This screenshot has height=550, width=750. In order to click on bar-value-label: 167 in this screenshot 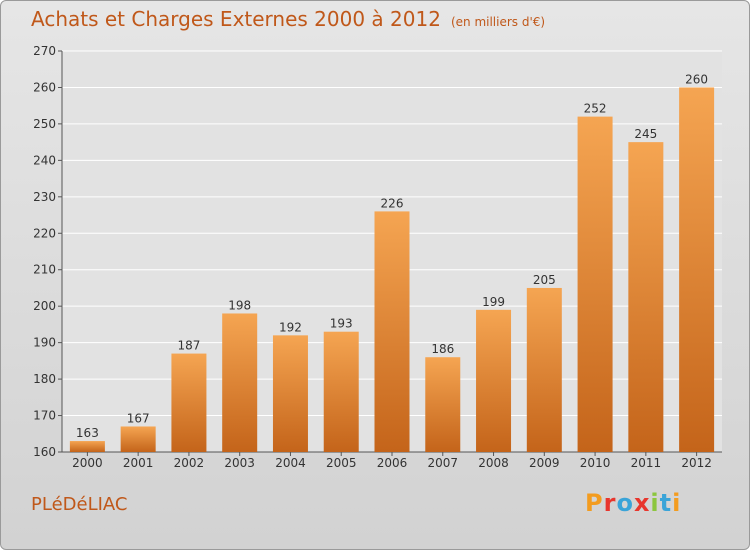, I will do `click(138, 418)`.